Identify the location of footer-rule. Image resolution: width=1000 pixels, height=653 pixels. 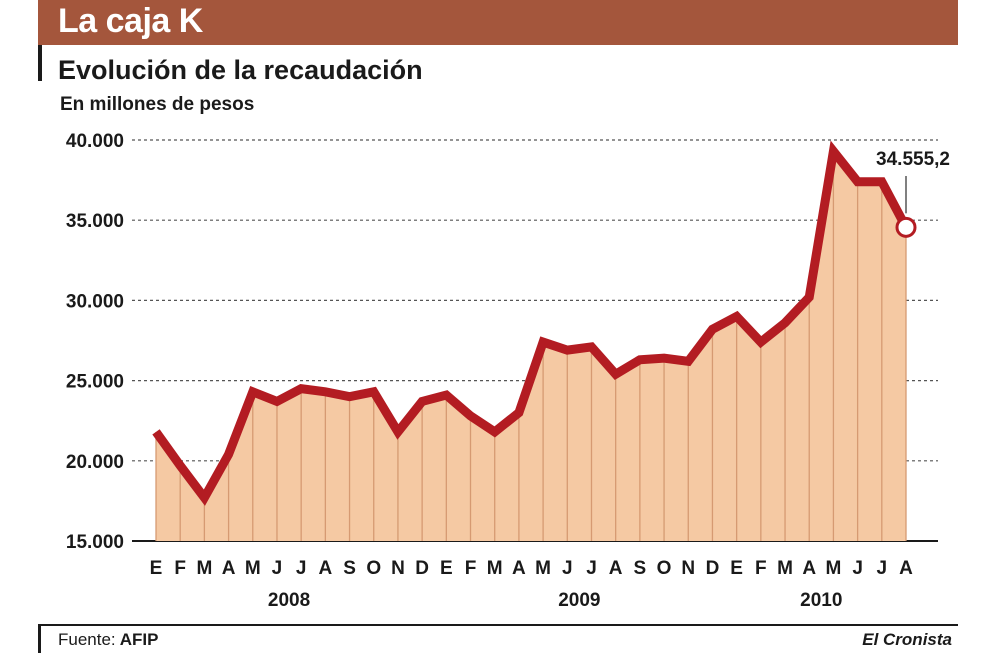
(498, 625).